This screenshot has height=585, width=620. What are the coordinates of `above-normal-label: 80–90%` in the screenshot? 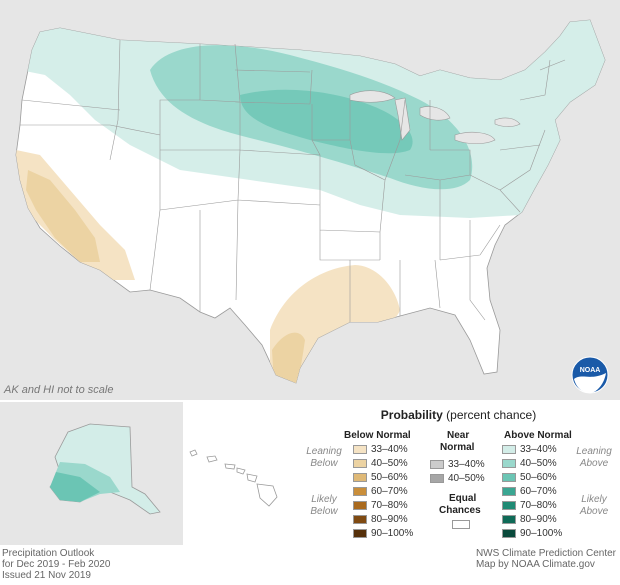 It's located at (538, 519).